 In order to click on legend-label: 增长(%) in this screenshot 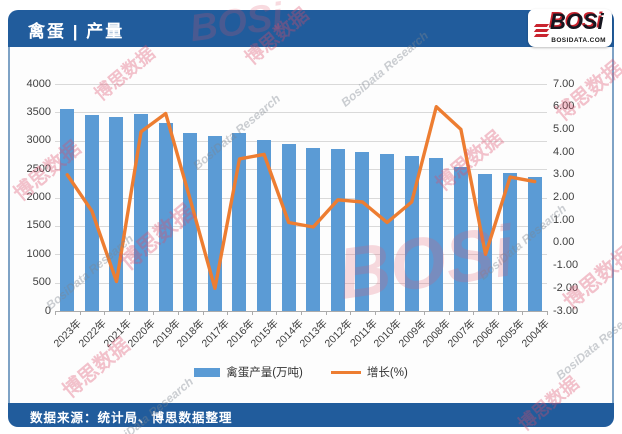, I will do `click(387, 373)`.